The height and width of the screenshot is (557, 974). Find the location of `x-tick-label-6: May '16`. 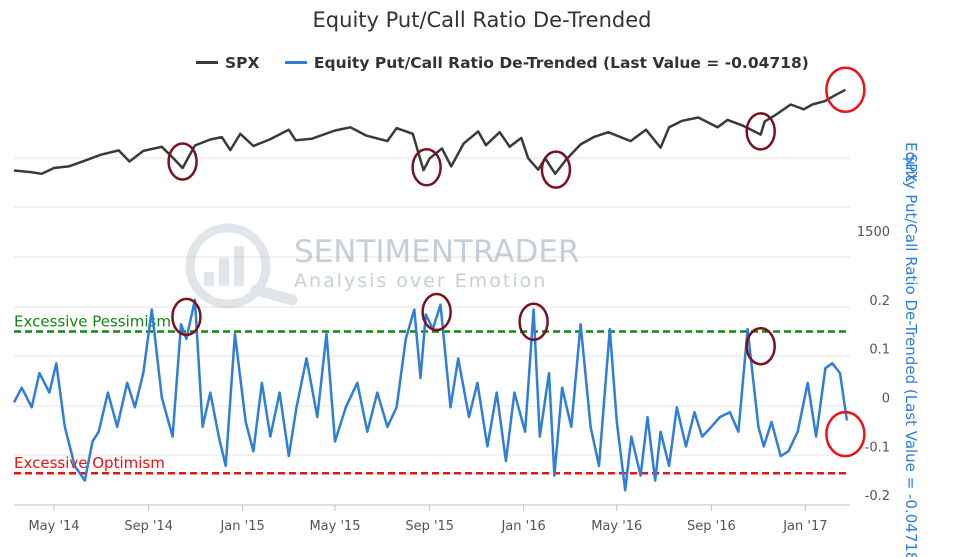

x-tick-label-6: May '16 is located at coordinates (616, 526).